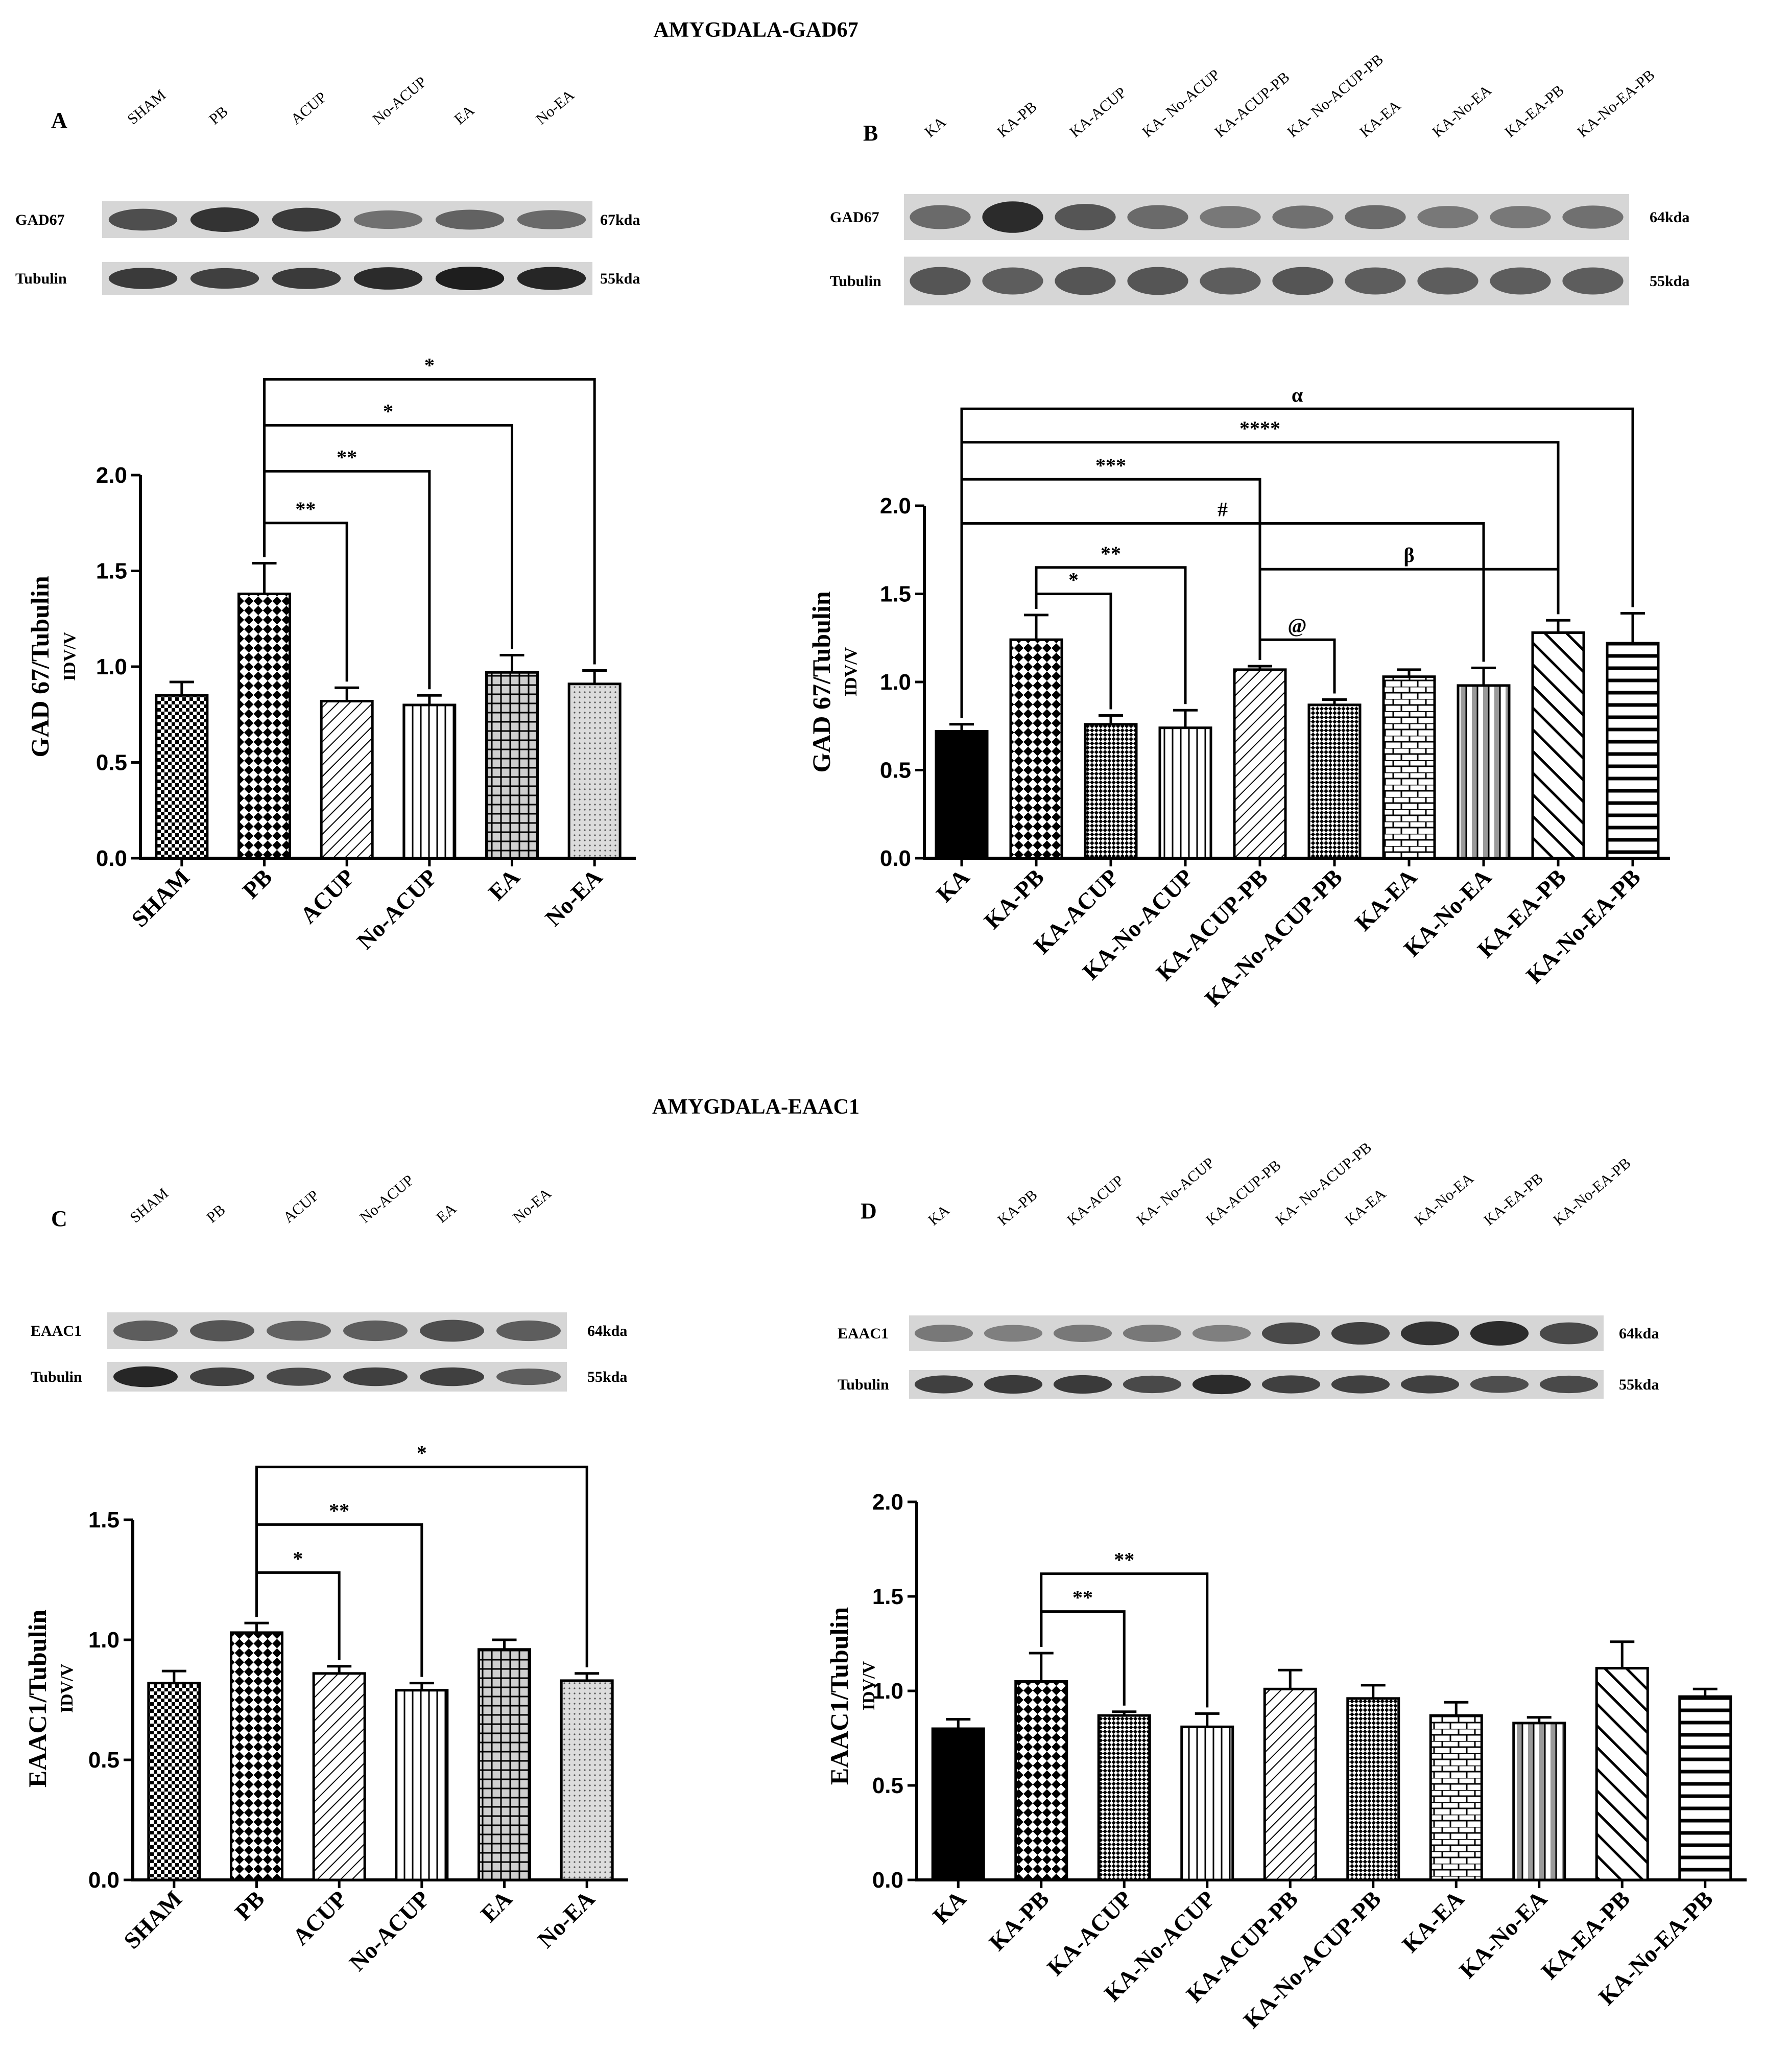 The width and height of the screenshot is (1765, 2072). Describe the element at coordinates (215, 1214) in the screenshot. I see `blot-lane-label: PB` at that location.